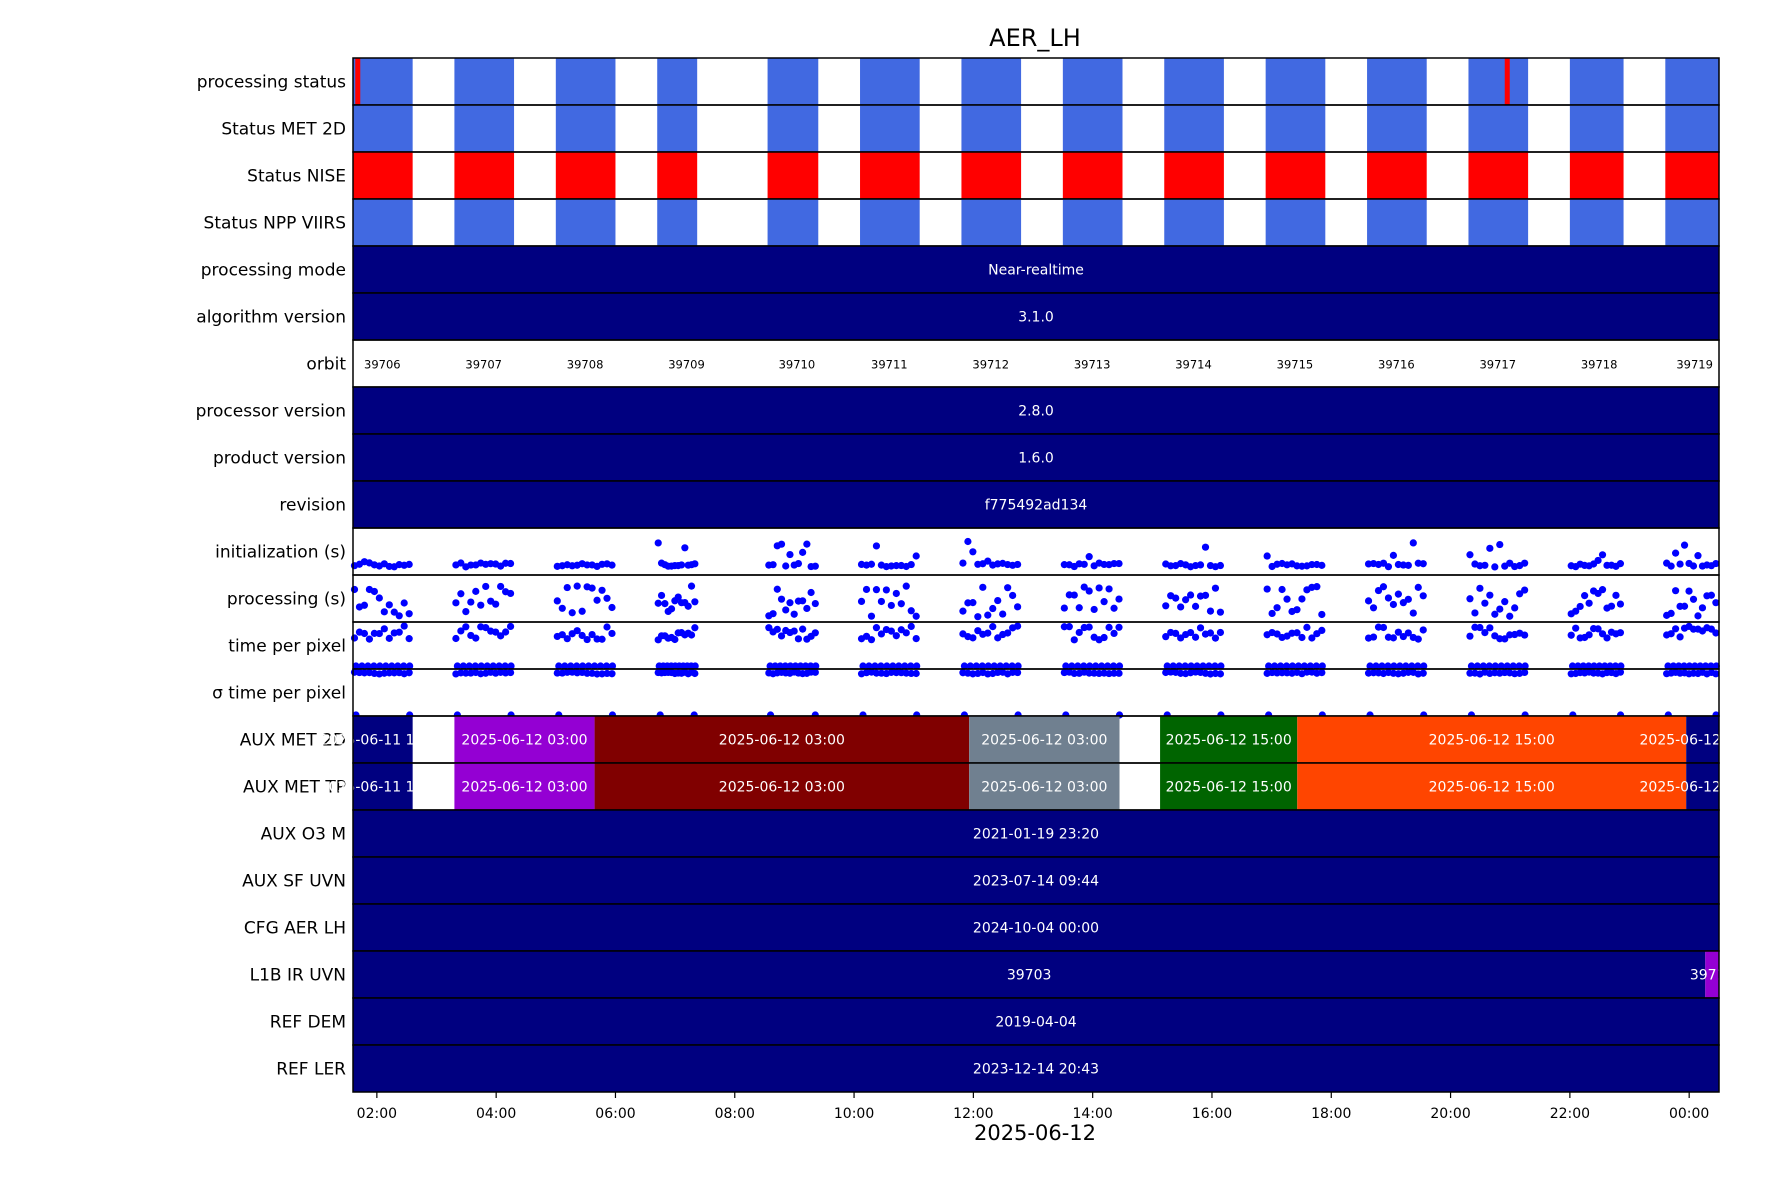 This screenshot has height=1181, width=1771. I want to click on x-tick-label: 04:00, so click(496, 1114).